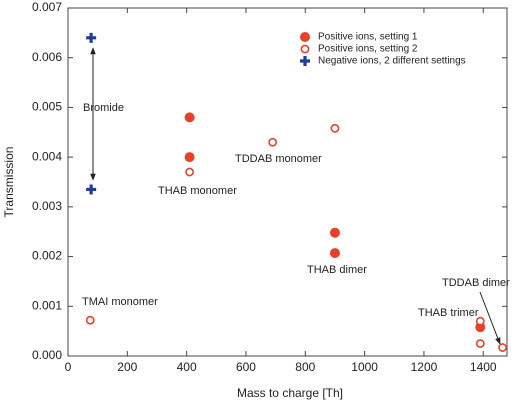 This screenshot has height=400, width=515. I want to click on x-tick-label: 600, so click(246, 367).